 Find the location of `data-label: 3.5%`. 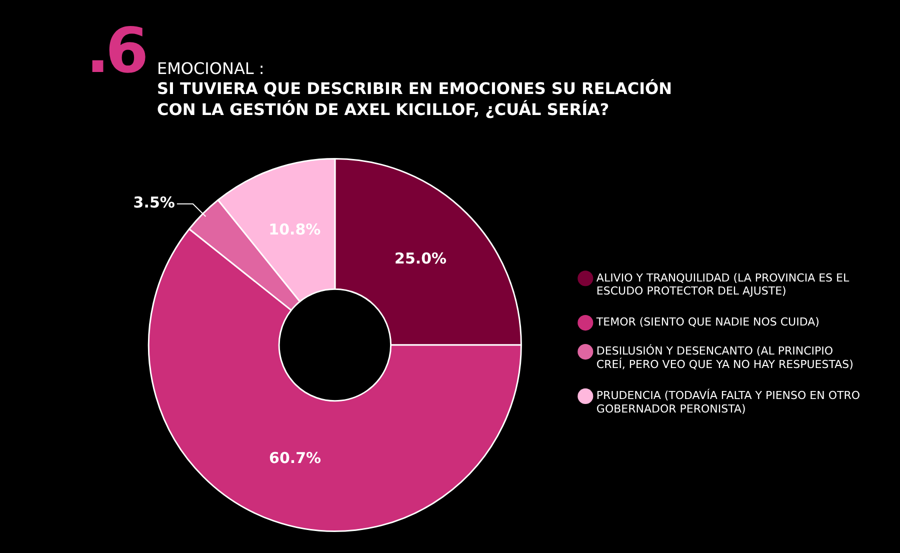

data-label: 3.5% is located at coordinates (154, 203).